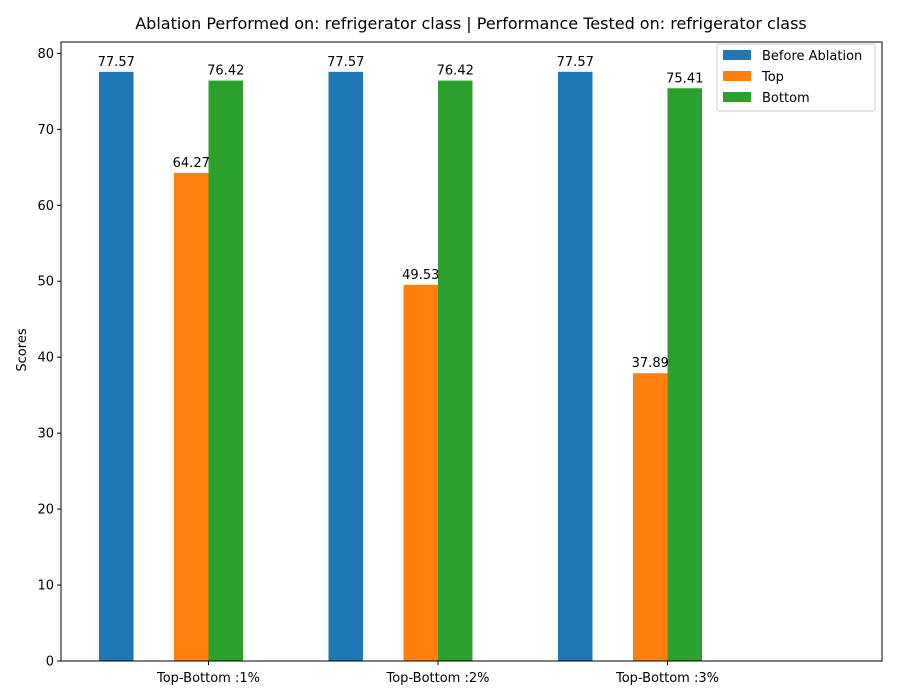 This screenshot has height=700, width=900. What do you see at coordinates (772, 77) in the screenshot?
I see `legend-label: Top` at bounding box center [772, 77].